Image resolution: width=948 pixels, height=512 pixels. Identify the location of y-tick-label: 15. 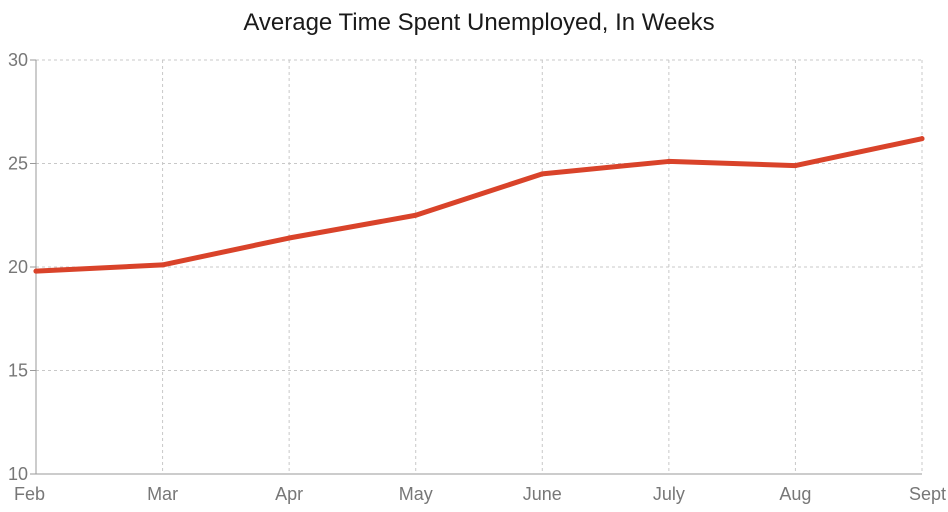
(18, 371).